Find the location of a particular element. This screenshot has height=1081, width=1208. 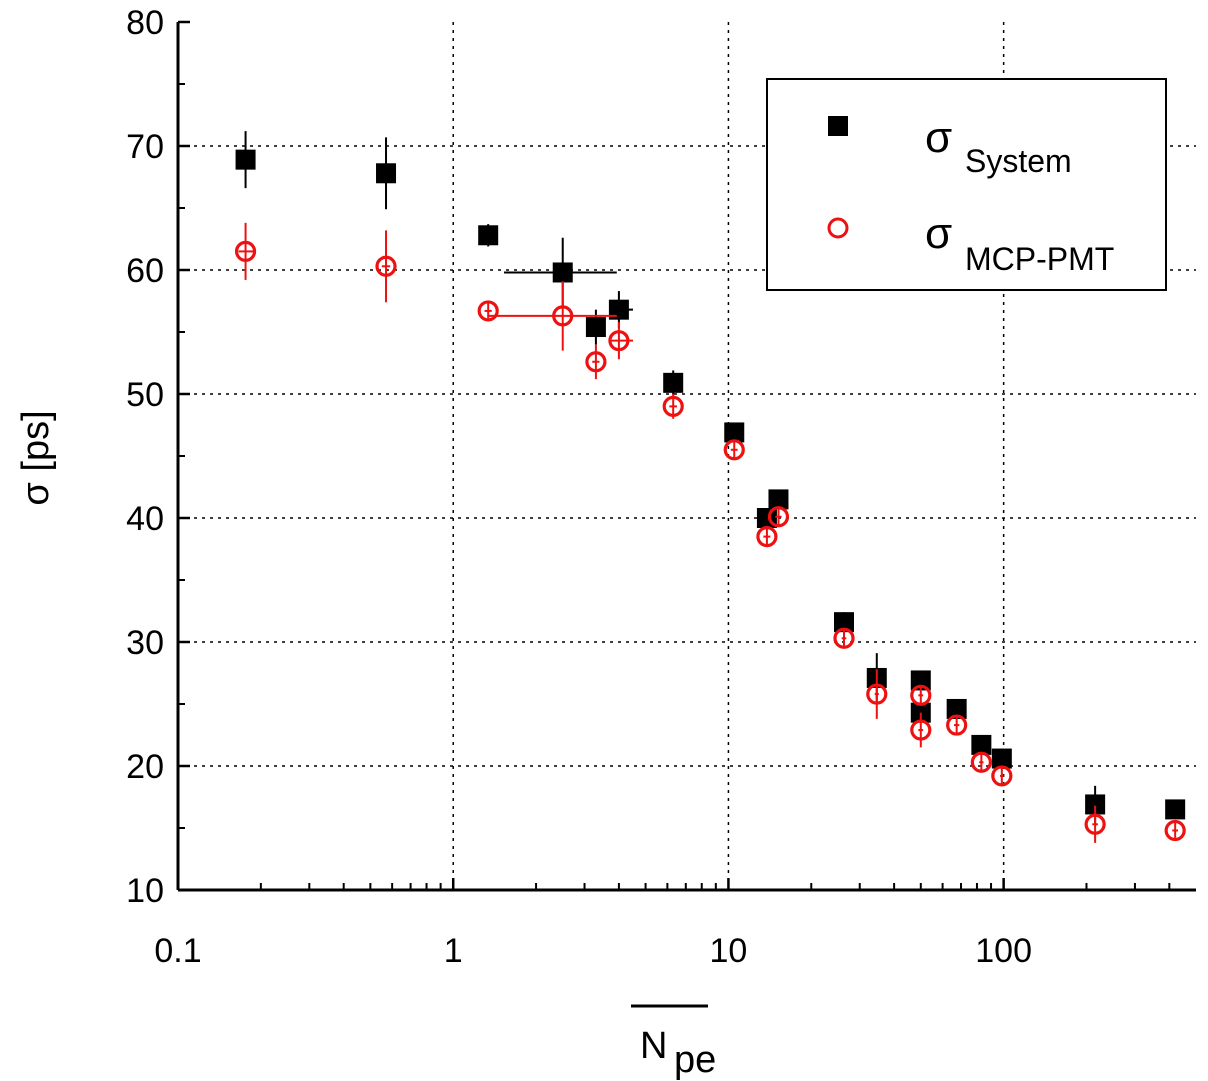

y-tick-label: 40 is located at coordinates (145, 519).